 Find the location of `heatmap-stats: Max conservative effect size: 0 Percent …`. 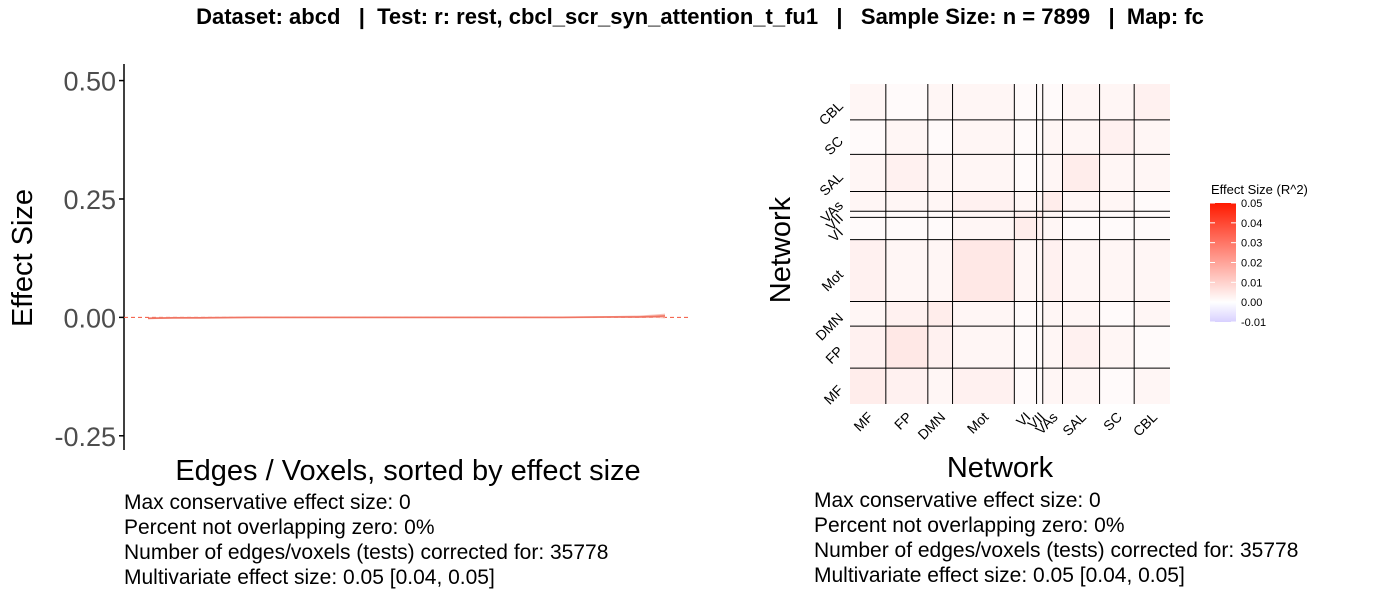

heatmap-stats: Max conservative effect size: 0 Percent … is located at coordinates (1056, 538).